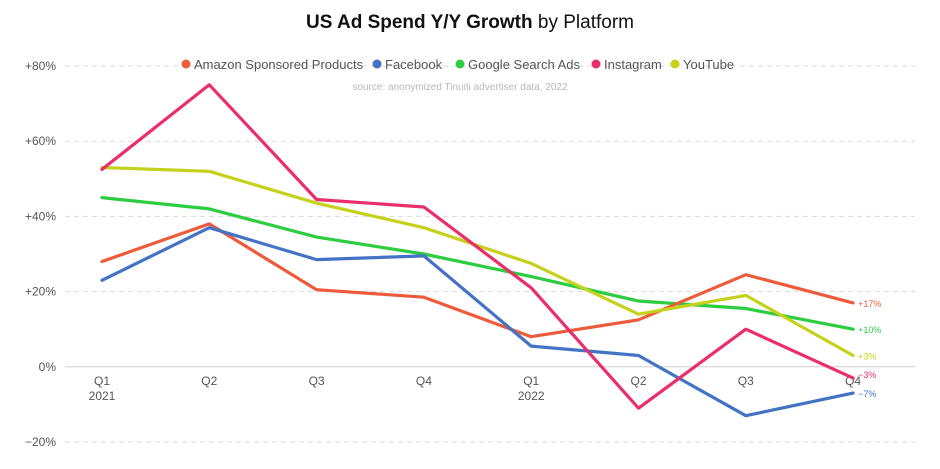  What do you see at coordinates (102, 396) in the screenshot?
I see `x-tick-year: 2021` at bounding box center [102, 396].